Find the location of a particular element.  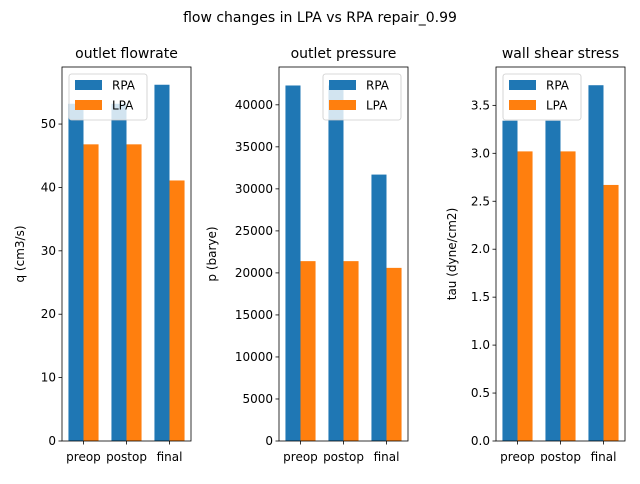

y-tick-label: 3.0 is located at coordinates (480, 153).